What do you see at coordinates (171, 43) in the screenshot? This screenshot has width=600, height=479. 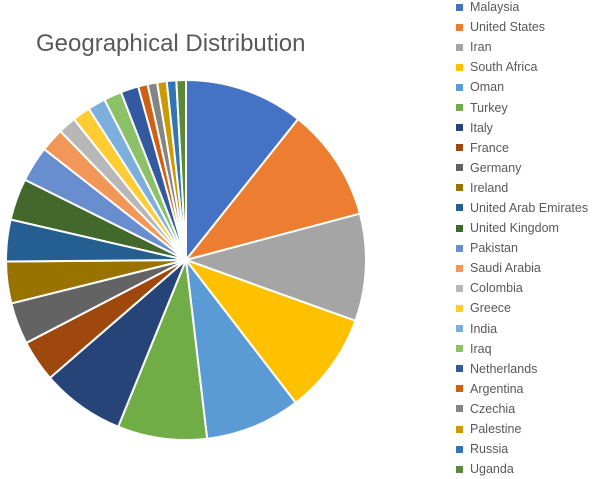 I see `chart-title: Geographical Distribution` at bounding box center [171, 43].